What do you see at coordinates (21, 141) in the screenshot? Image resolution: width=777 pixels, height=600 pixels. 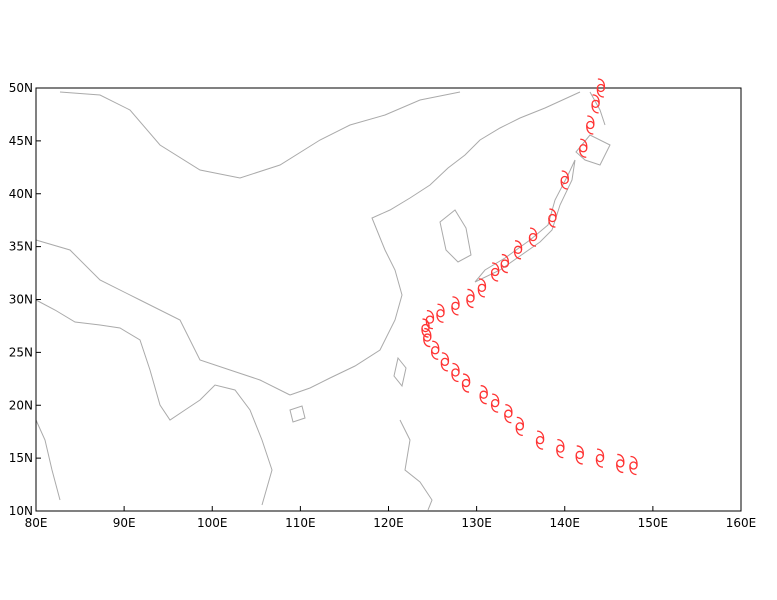 I see `y-tick-label: 45N` at bounding box center [21, 141].